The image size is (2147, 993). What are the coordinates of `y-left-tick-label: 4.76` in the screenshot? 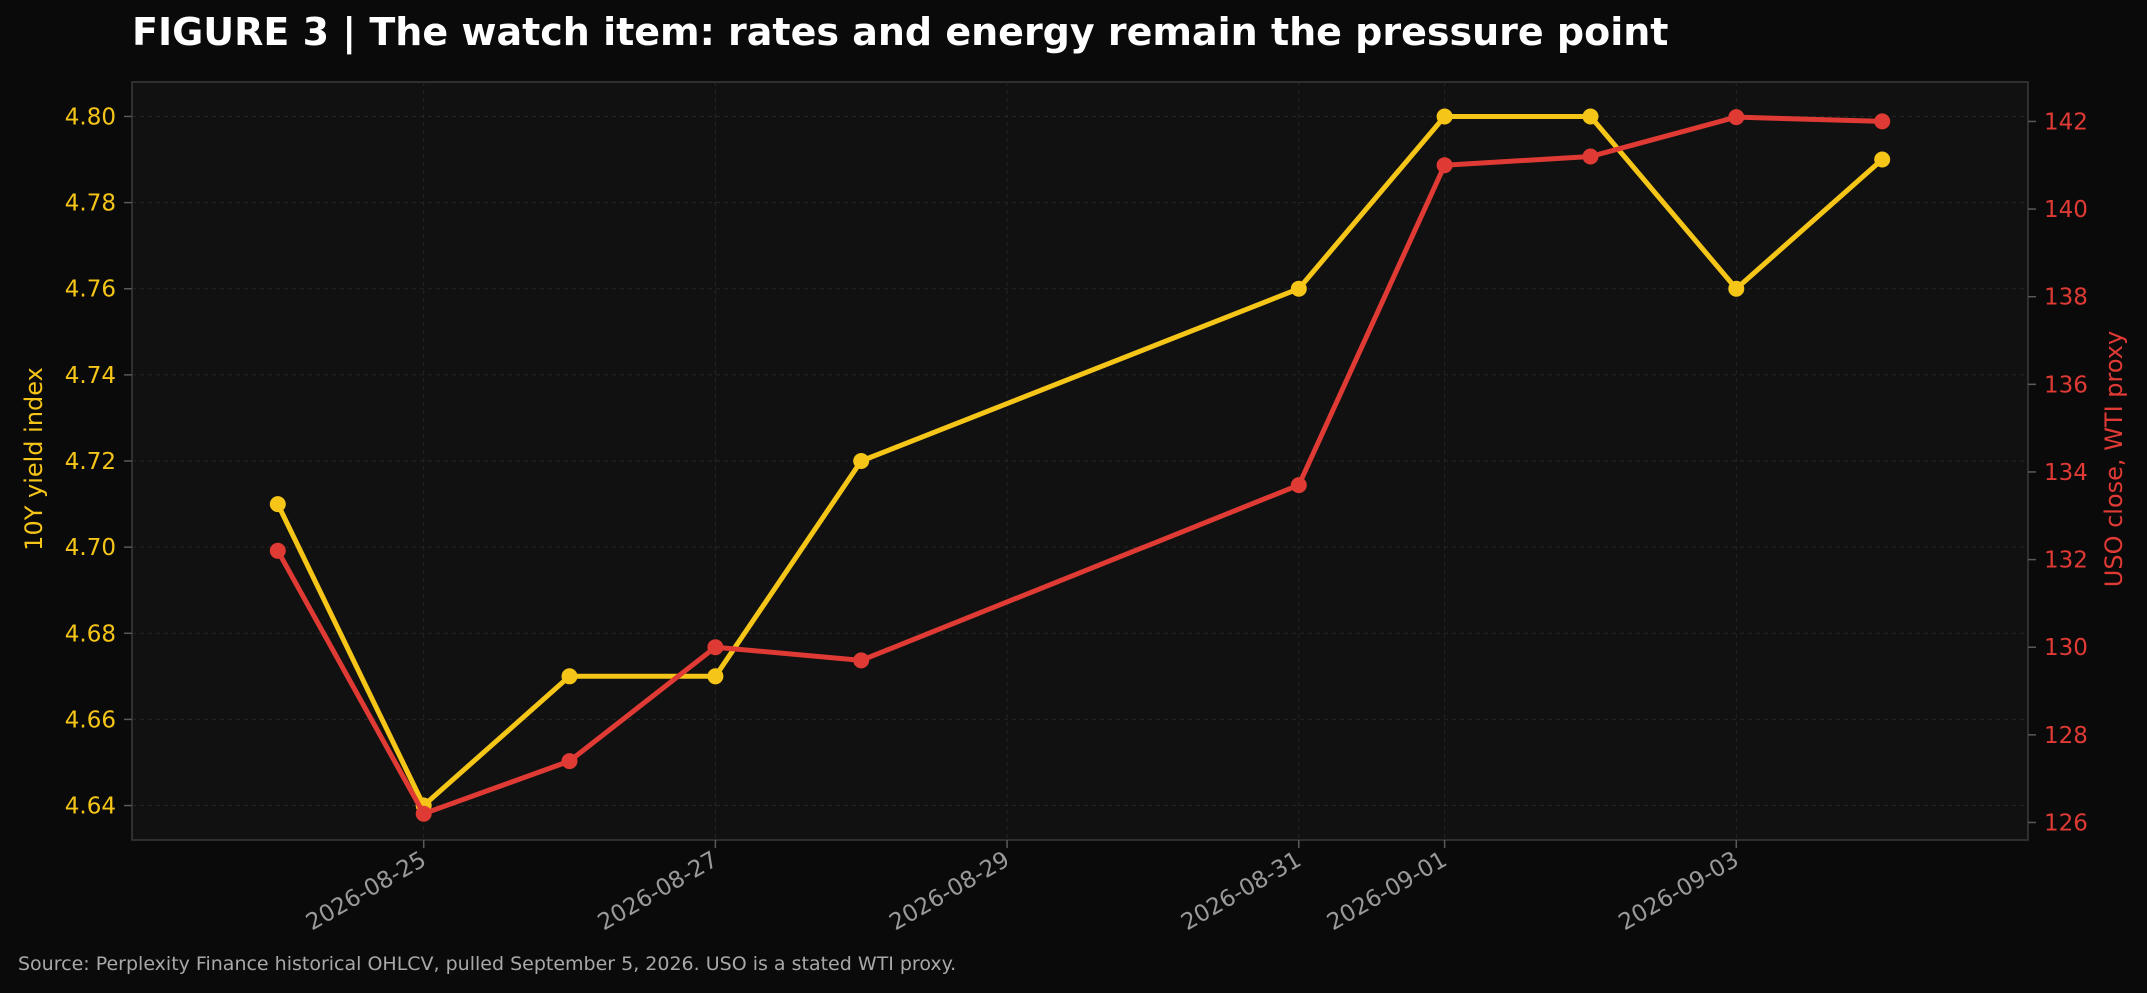 It's located at (90, 290).